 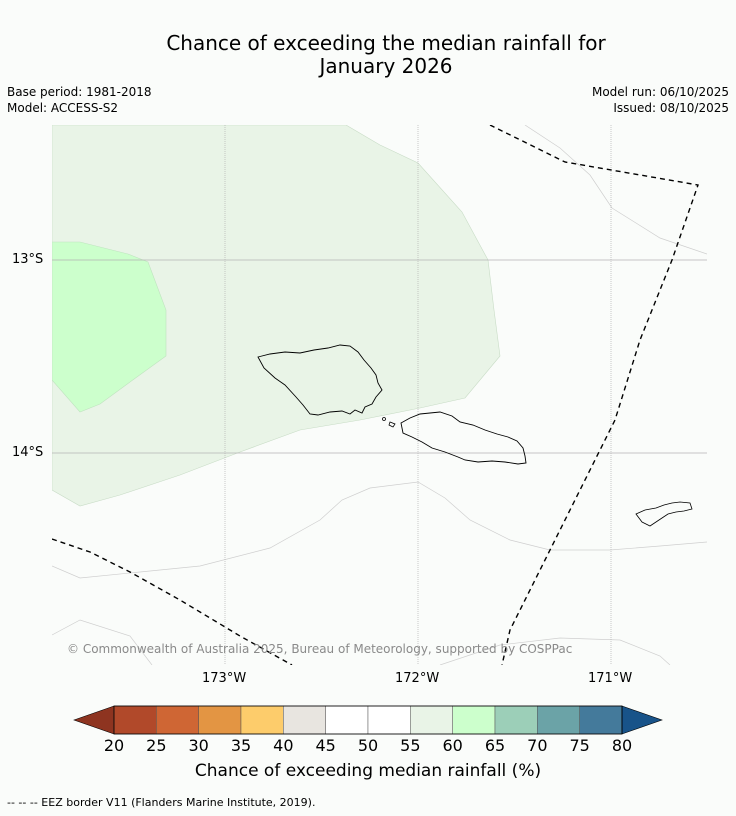 What do you see at coordinates (660, 100) in the screenshot?
I see `meta-right: Model run: 06/10/2025 Issued: 08/10/2025` at bounding box center [660, 100].